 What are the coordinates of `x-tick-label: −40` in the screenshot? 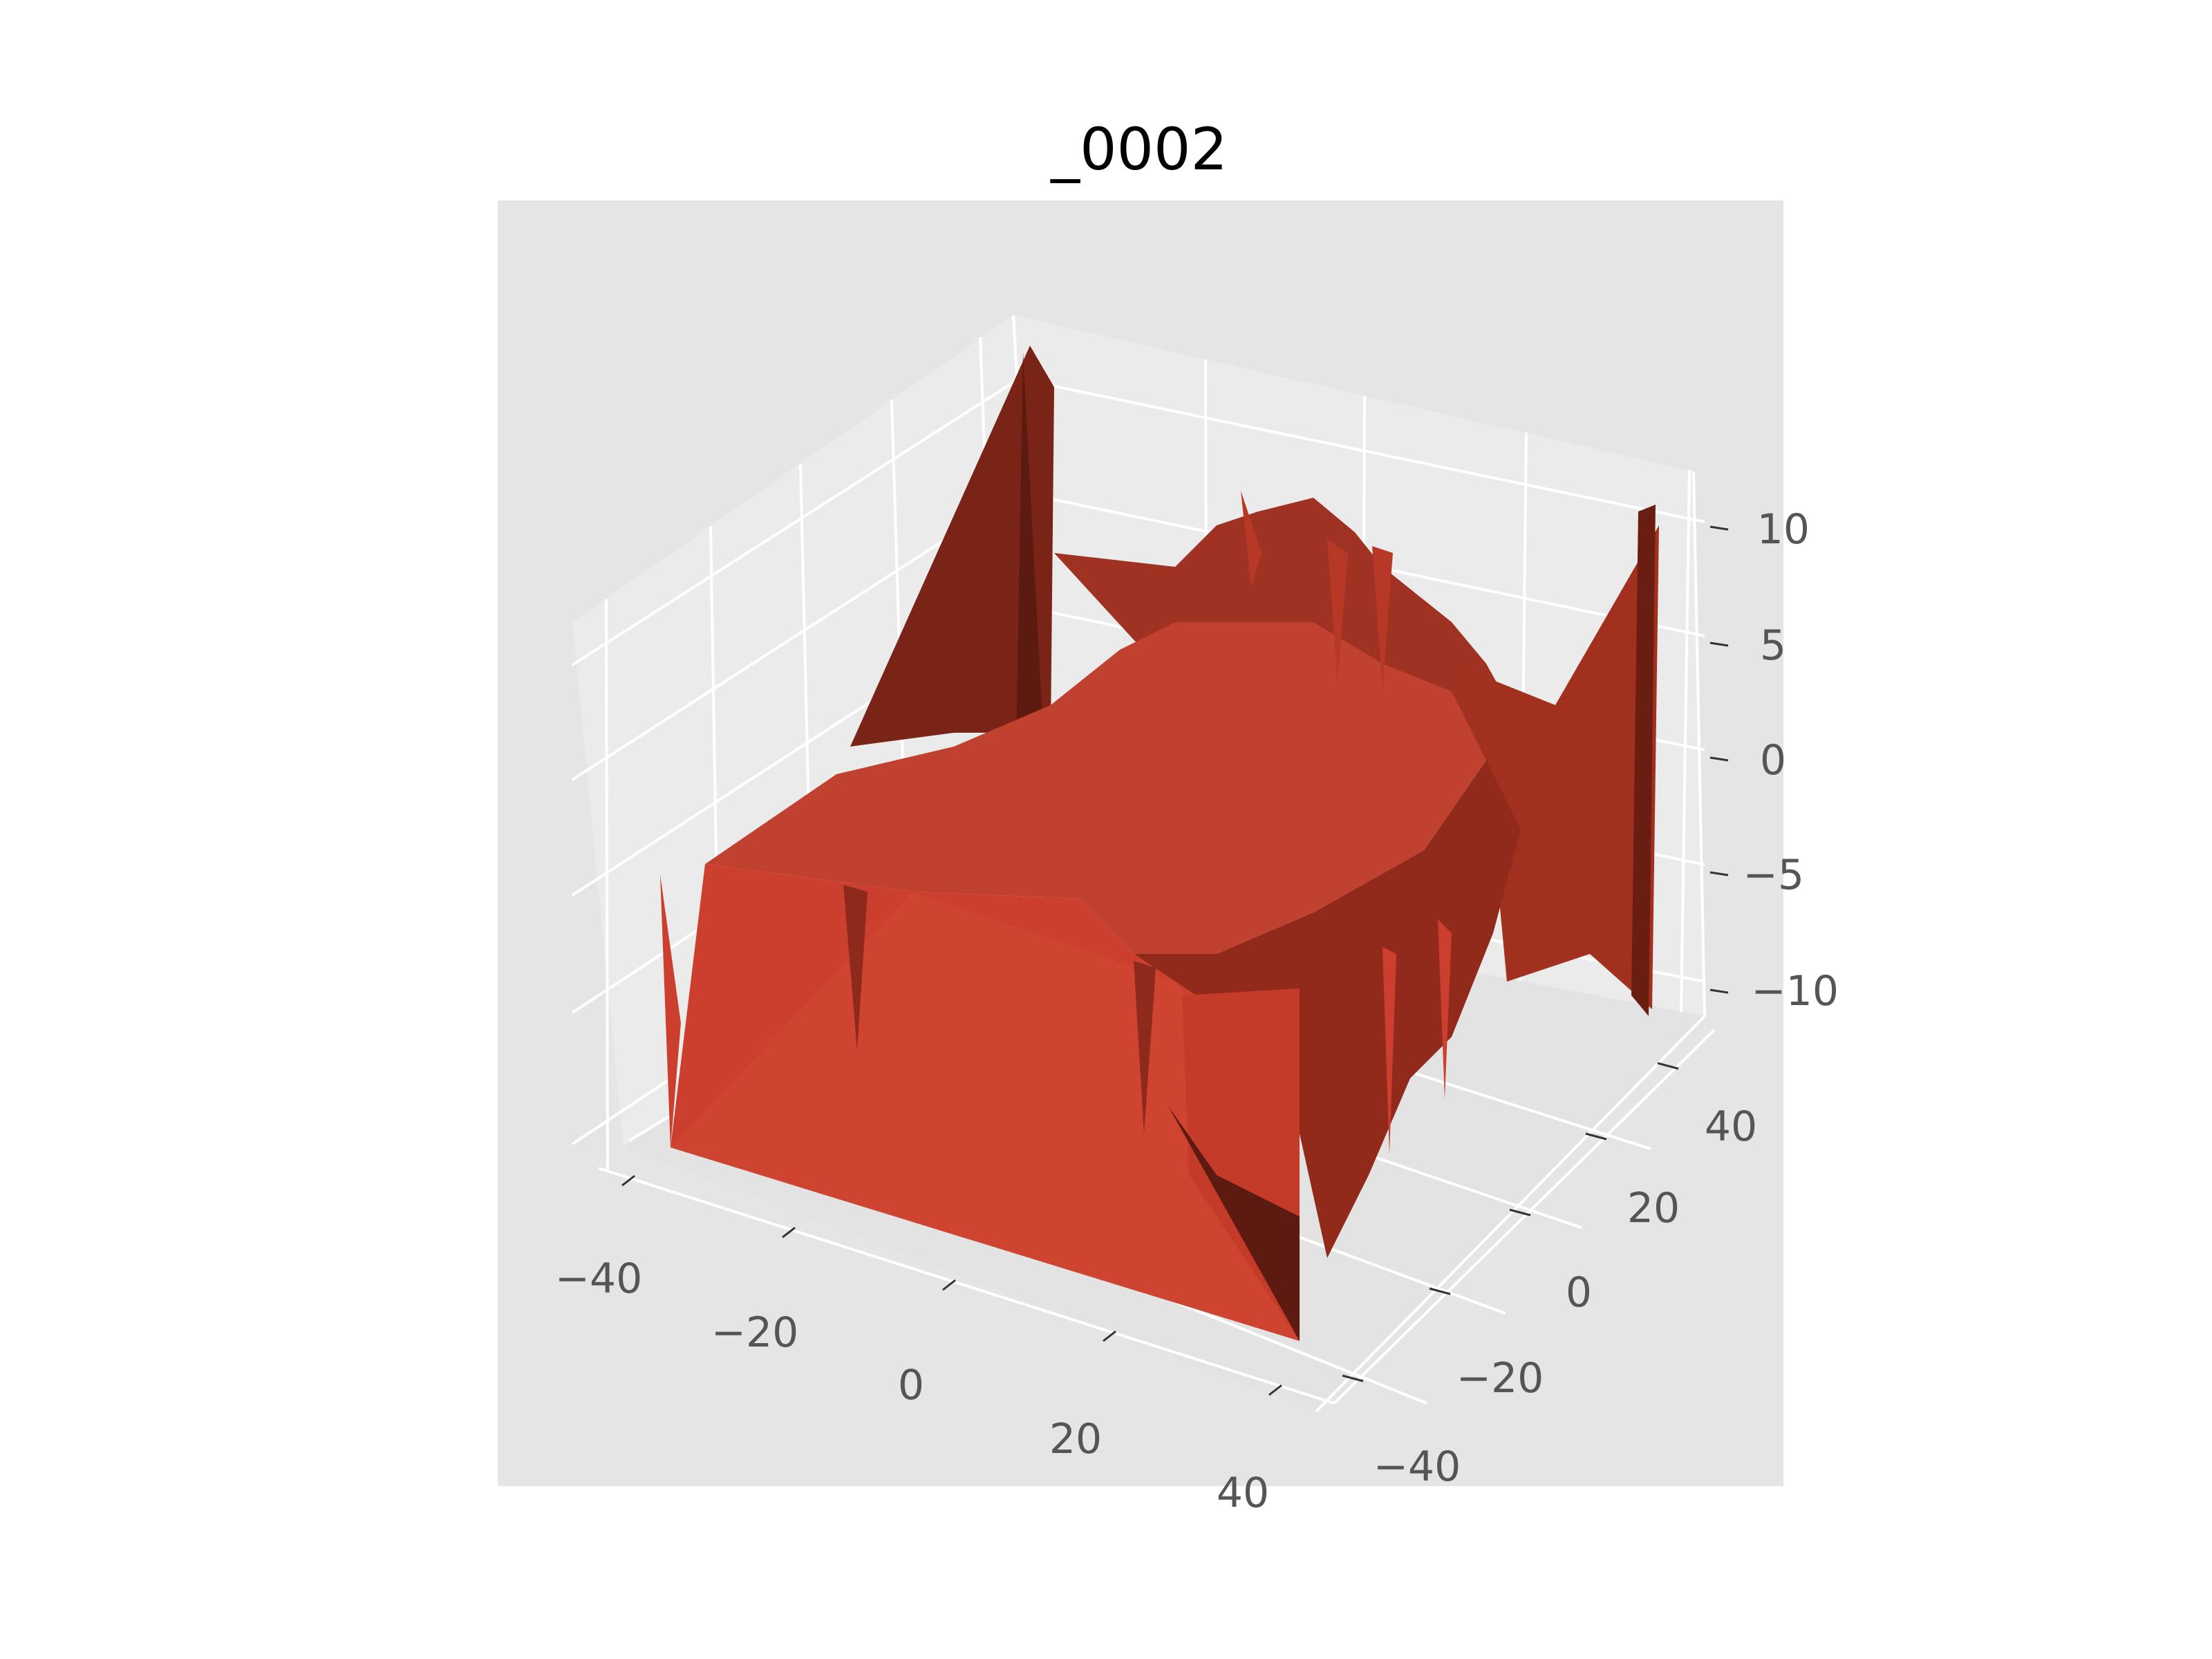 It's located at (599, 1279).